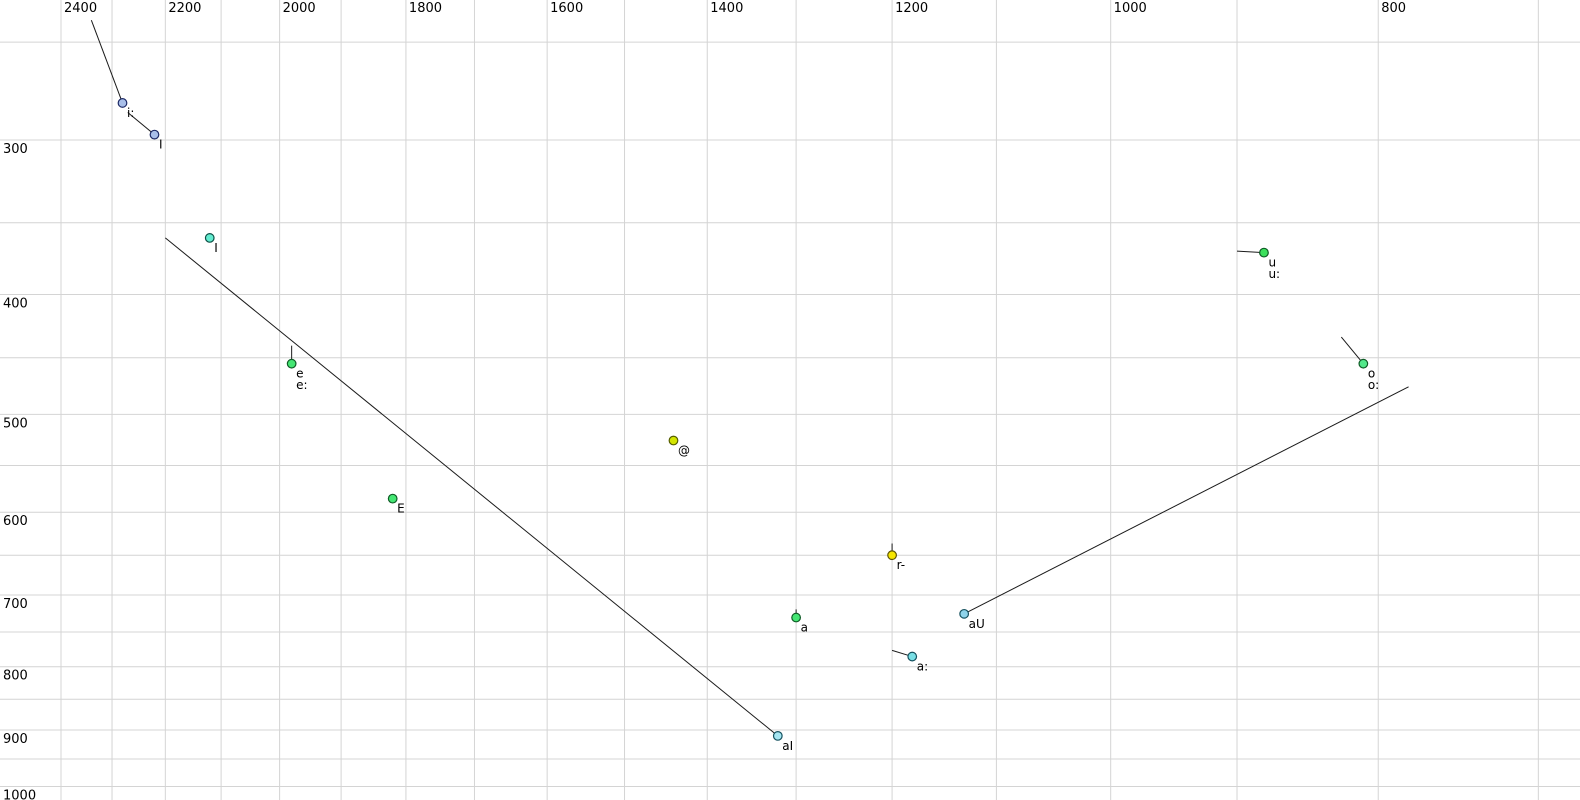 The image size is (1580, 800). I want to click on x-axis-tick-label: 1800, so click(425, 8).